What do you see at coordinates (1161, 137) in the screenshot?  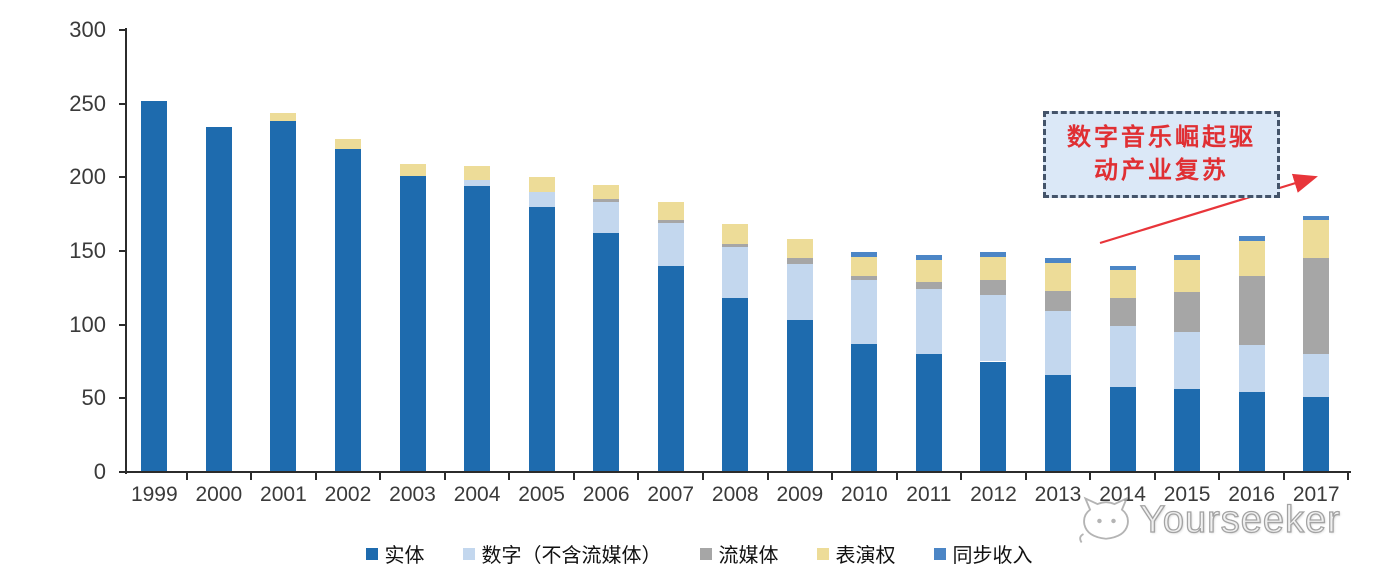 I see `annotation-line1: 数字音乐崛起驱` at bounding box center [1161, 137].